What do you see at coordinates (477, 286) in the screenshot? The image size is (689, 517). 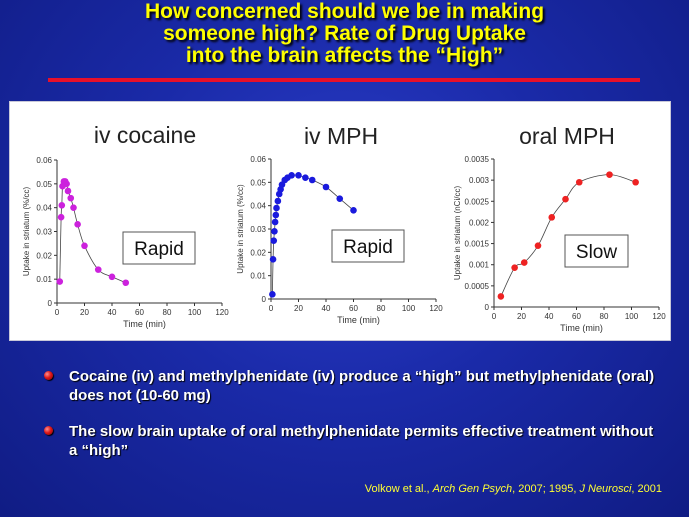 I see `y-tick-label: 0.0005` at bounding box center [477, 286].